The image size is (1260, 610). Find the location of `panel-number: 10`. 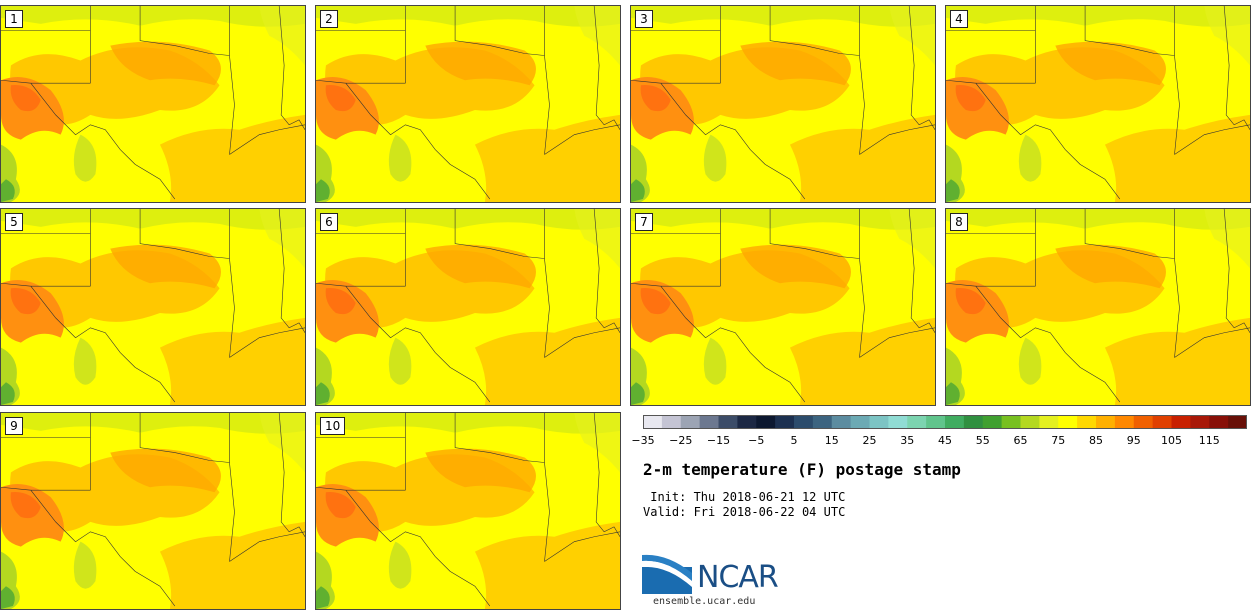

panel-number: 10 is located at coordinates (333, 426).